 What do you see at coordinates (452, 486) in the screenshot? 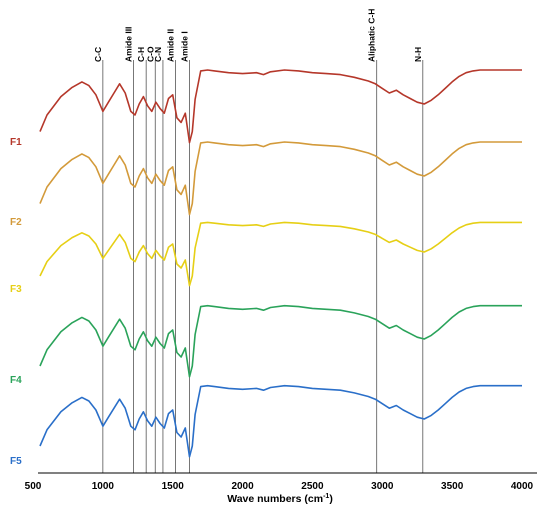
I see `x-tick-label-6: 3500` at bounding box center [452, 486].